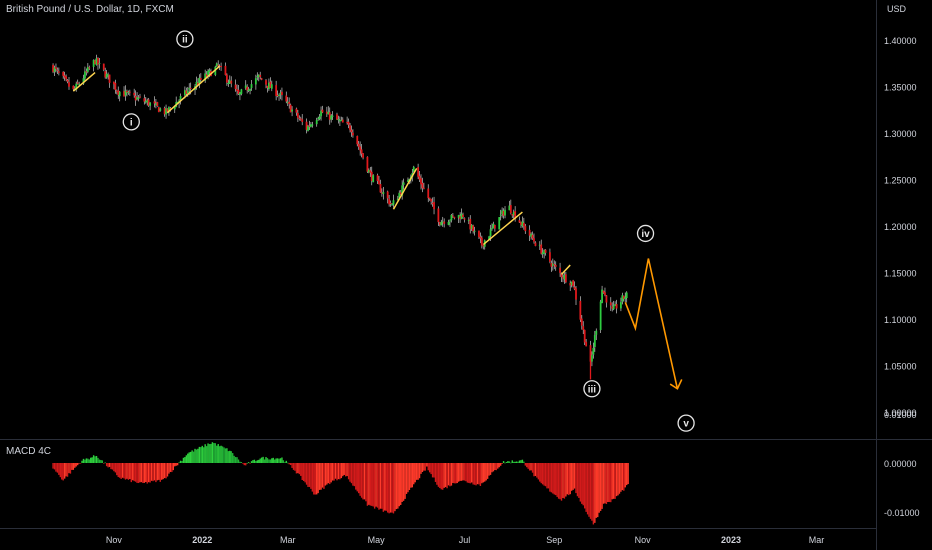  I want to click on wave-label-text: iv, so click(645, 234).